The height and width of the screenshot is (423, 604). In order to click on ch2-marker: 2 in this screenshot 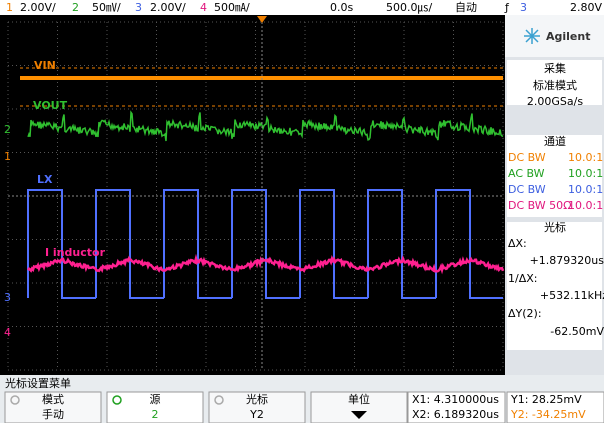, I will do `click(7, 129)`.